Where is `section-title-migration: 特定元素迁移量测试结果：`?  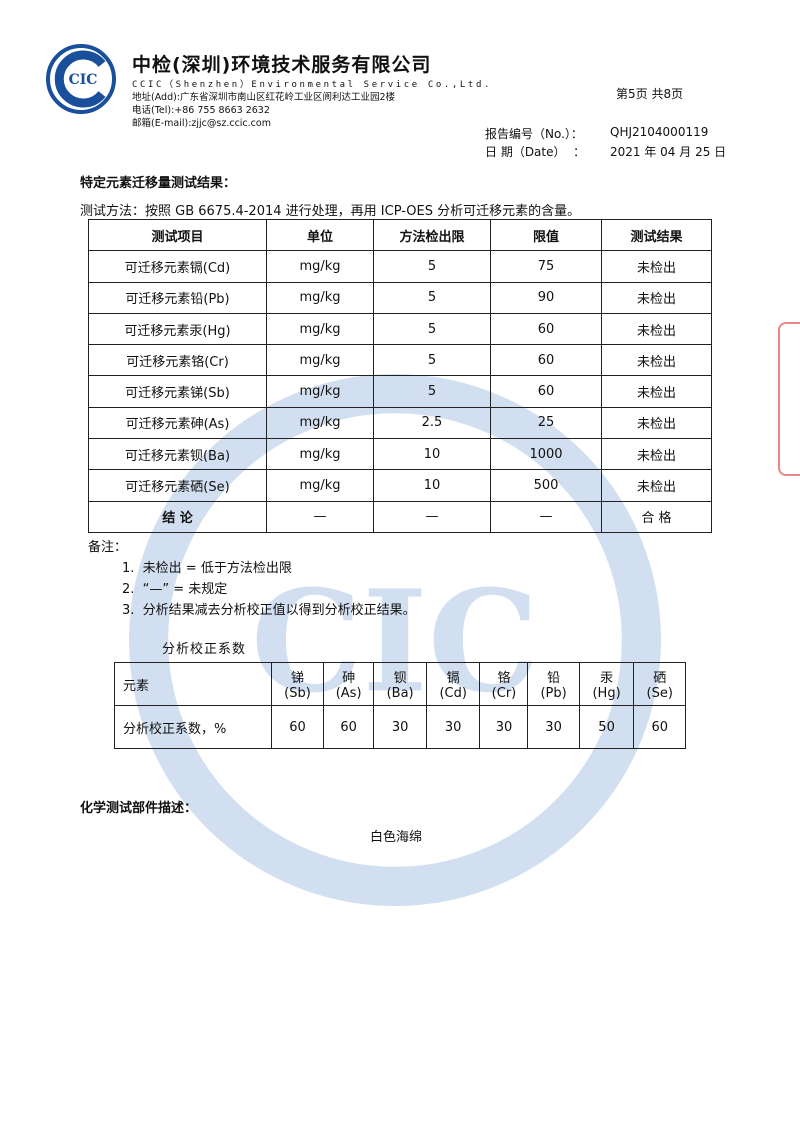
section-title-migration: 特定元素迁移量测试结果： is located at coordinates (158, 183).